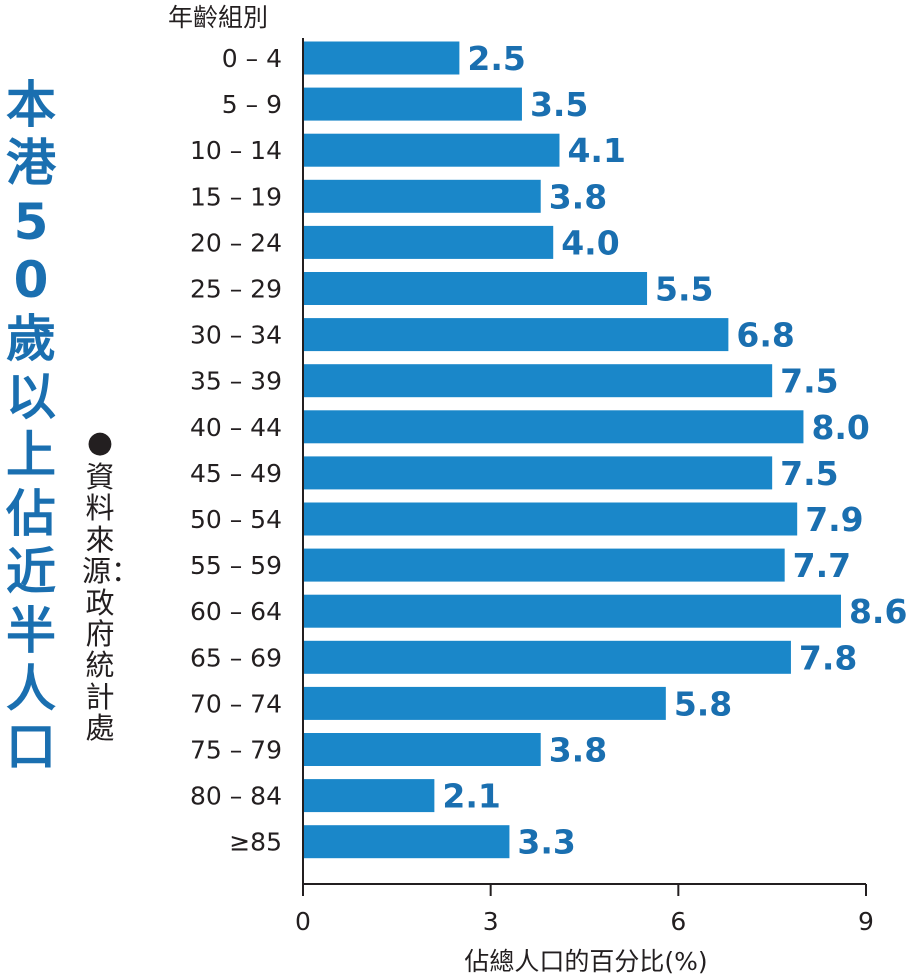  What do you see at coordinates (252, 58) in the screenshot?
I see `y-tick-label: 0 – 4` at bounding box center [252, 58].